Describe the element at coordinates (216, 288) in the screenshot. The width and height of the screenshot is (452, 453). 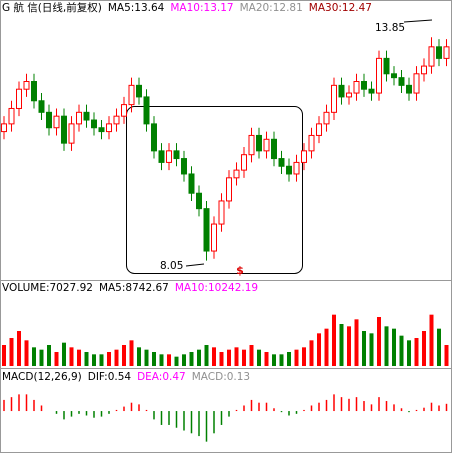
I see `legend-entry: MA10:10242.19` at that location.